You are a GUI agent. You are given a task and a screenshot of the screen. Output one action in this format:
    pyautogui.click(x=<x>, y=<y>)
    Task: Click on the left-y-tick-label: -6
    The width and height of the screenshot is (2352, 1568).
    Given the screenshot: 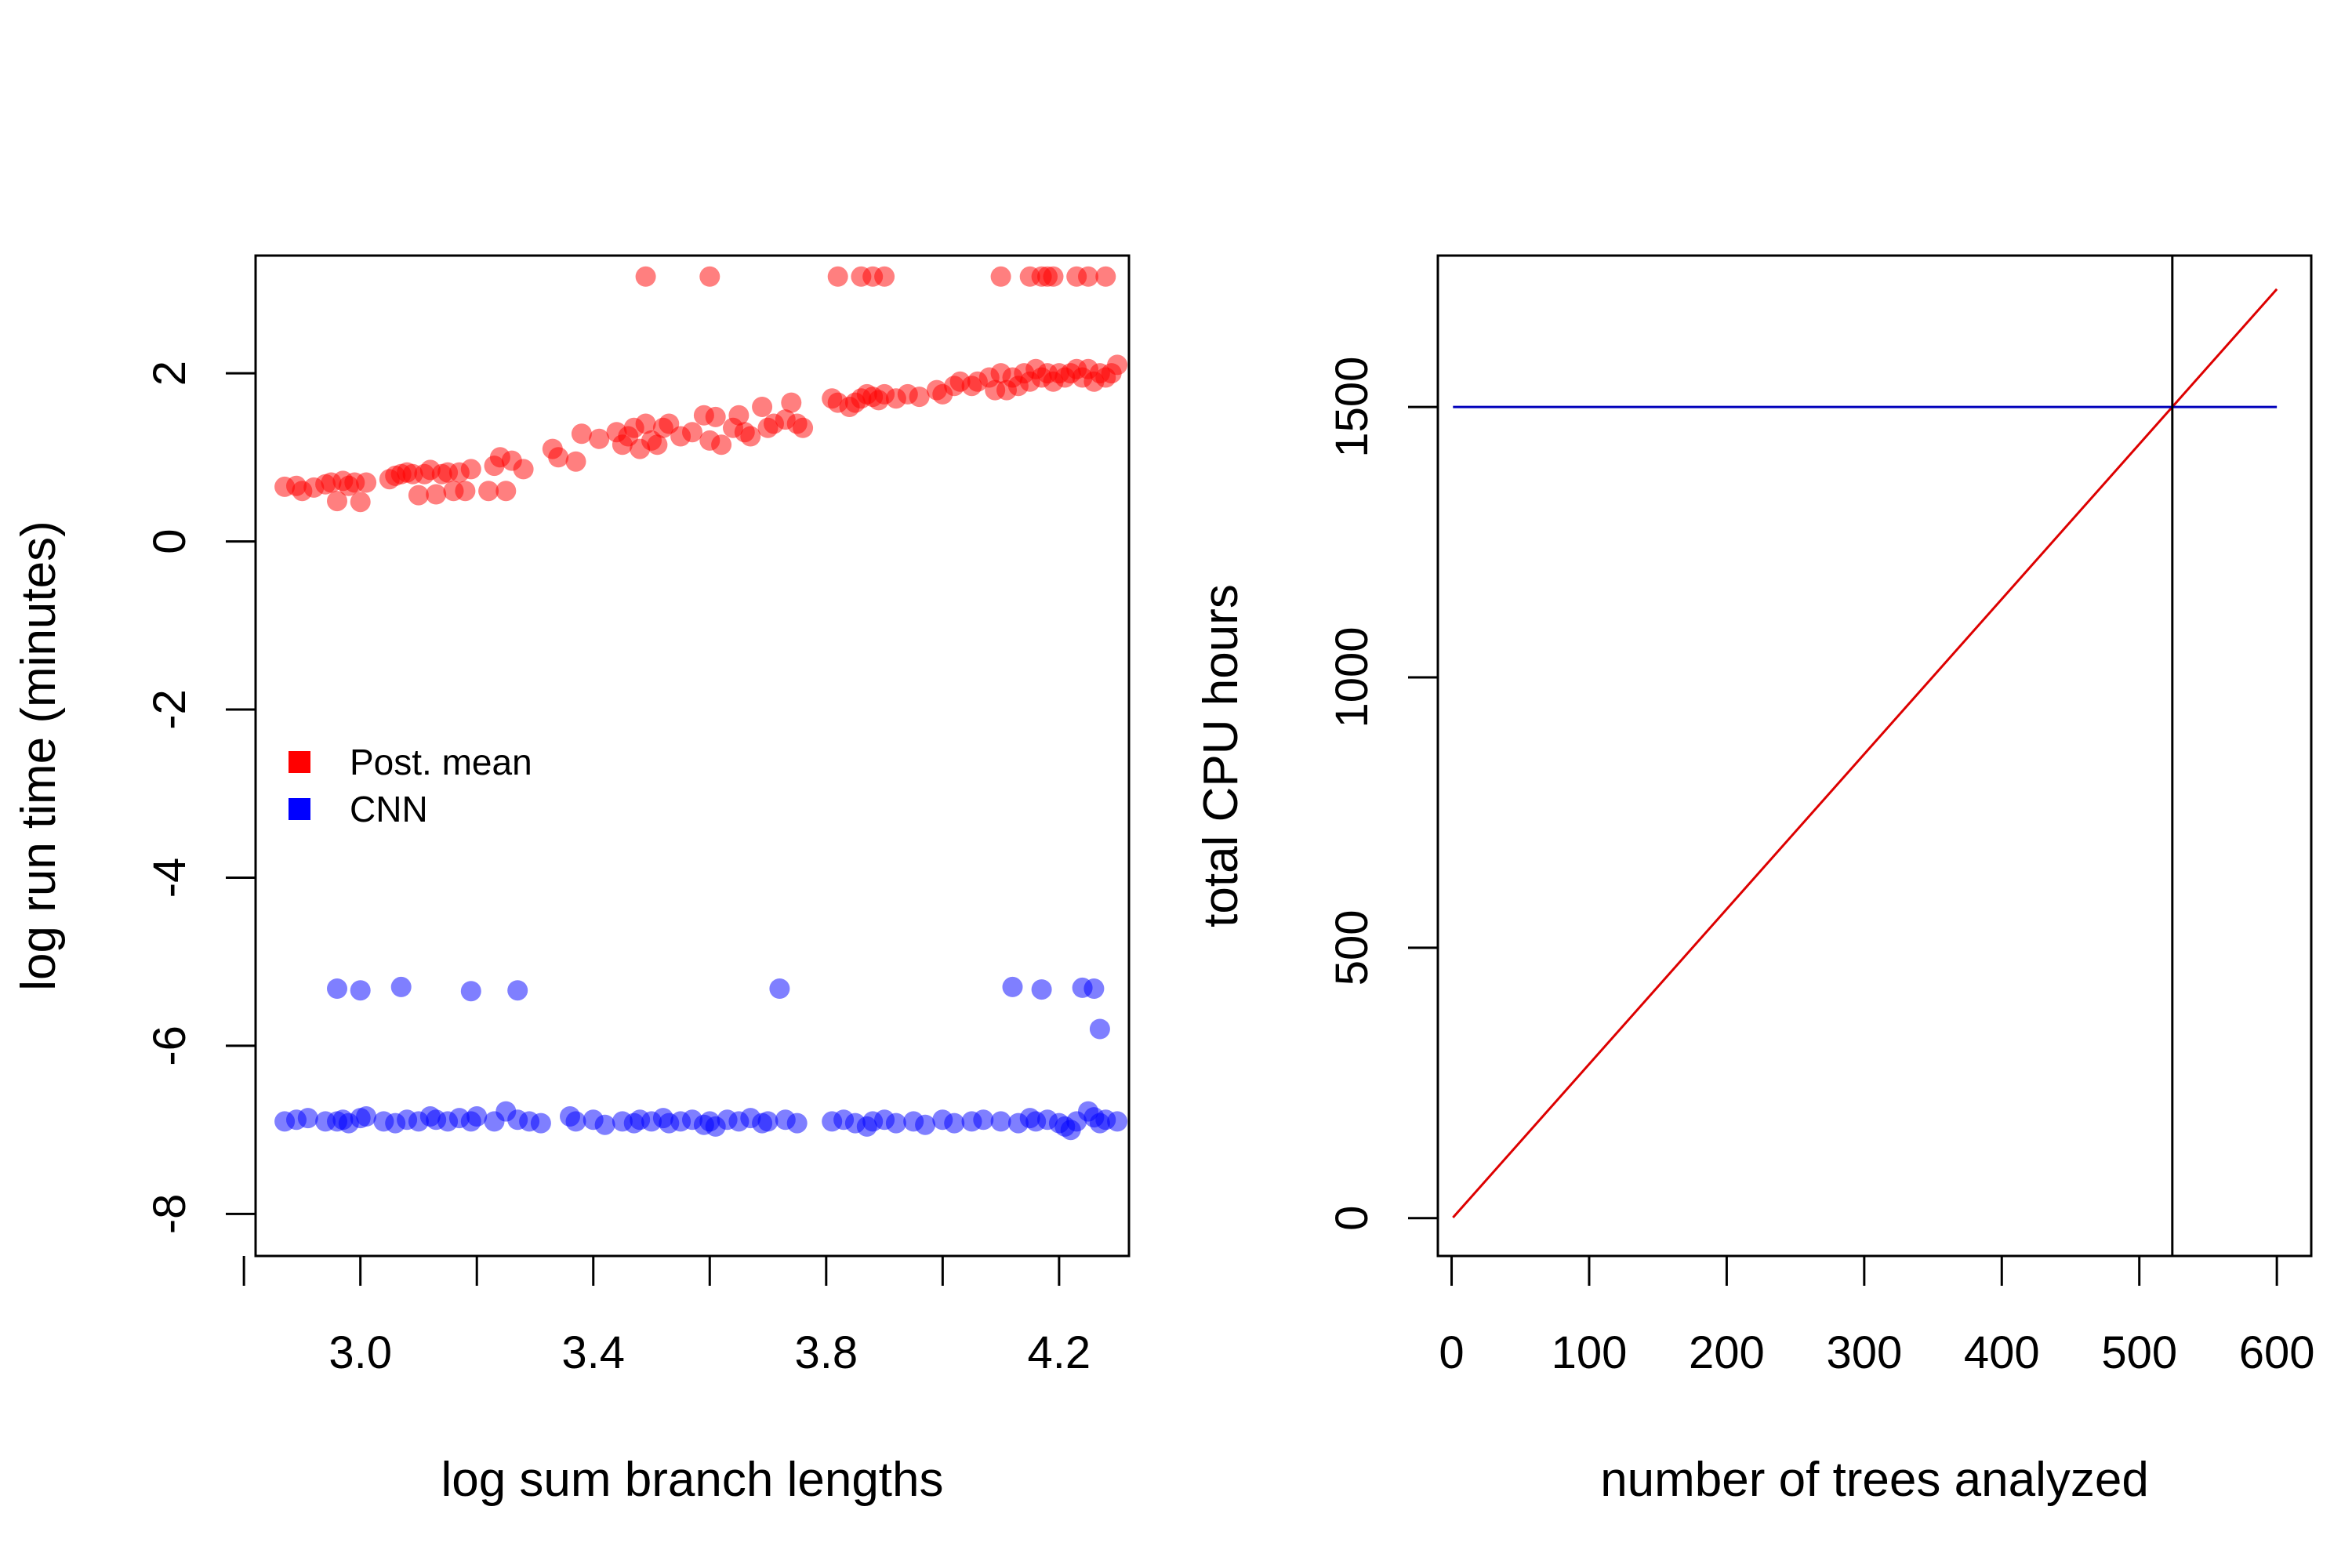 What is the action you would take?
    pyautogui.click(x=169, y=1045)
    